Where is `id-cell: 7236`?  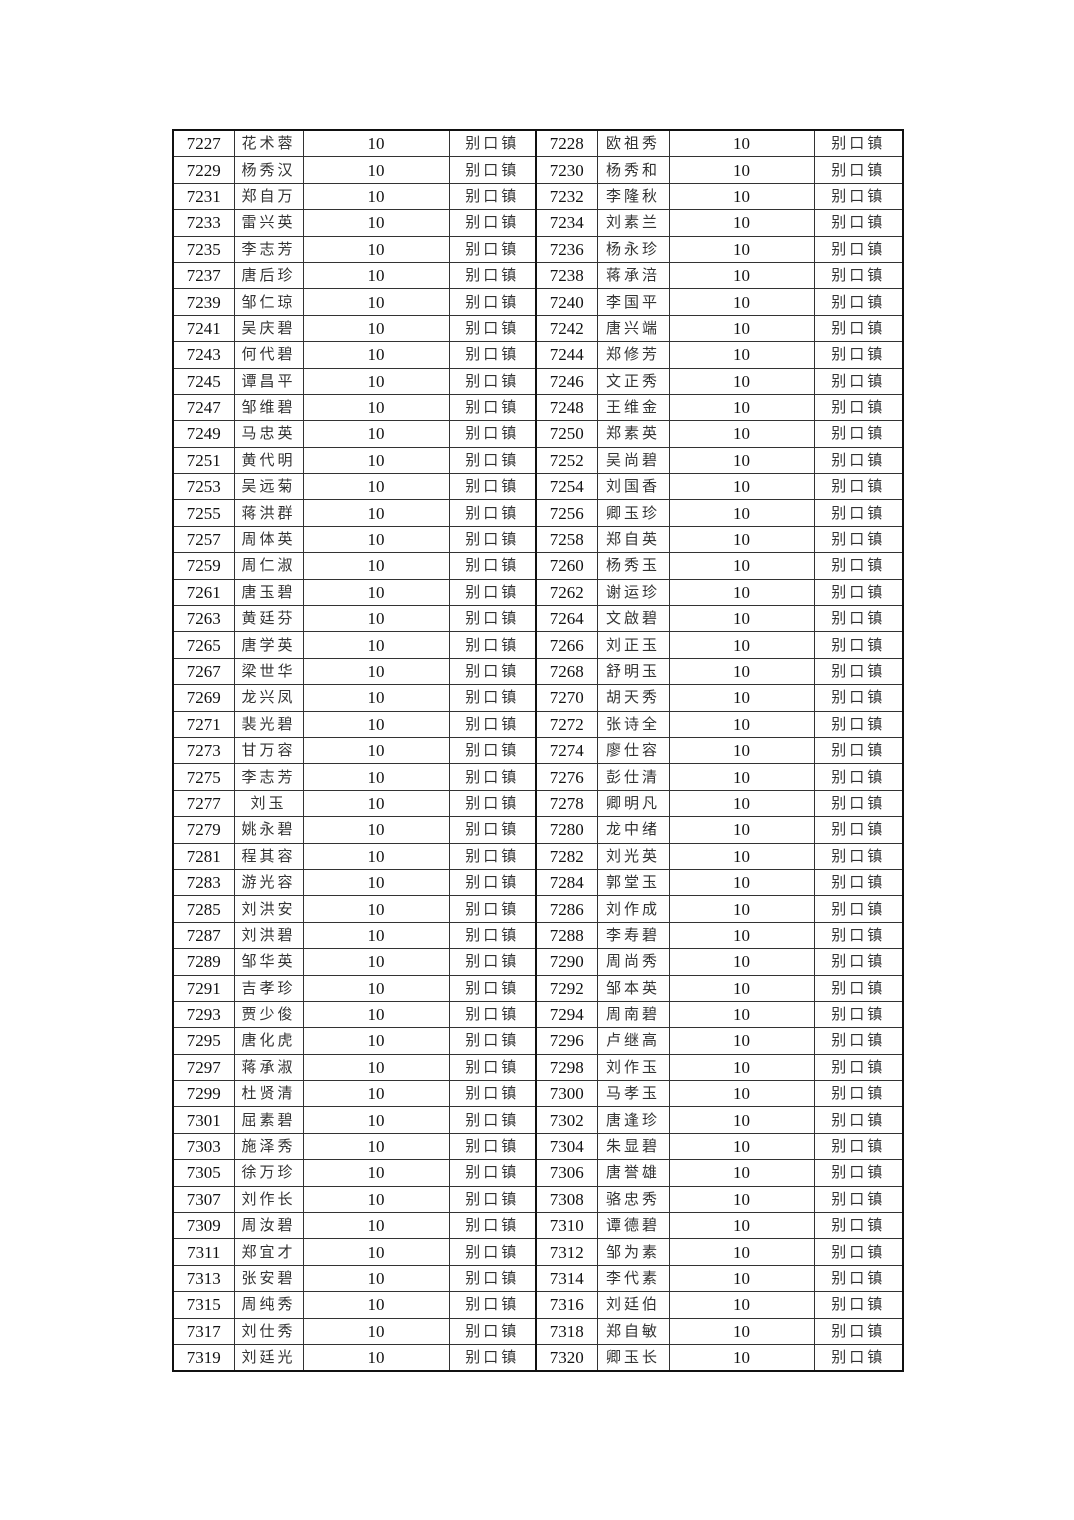
id-cell: 7236 is located at coordinates (566, 249).